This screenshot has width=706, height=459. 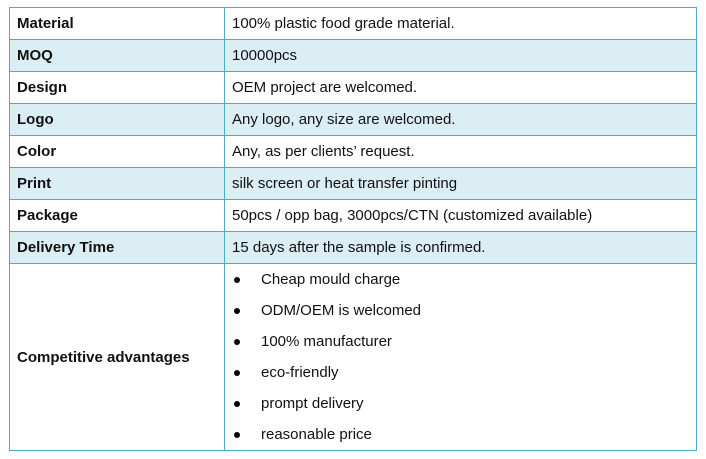 I want to click on row-label: Color, so click(x=117, y=151).